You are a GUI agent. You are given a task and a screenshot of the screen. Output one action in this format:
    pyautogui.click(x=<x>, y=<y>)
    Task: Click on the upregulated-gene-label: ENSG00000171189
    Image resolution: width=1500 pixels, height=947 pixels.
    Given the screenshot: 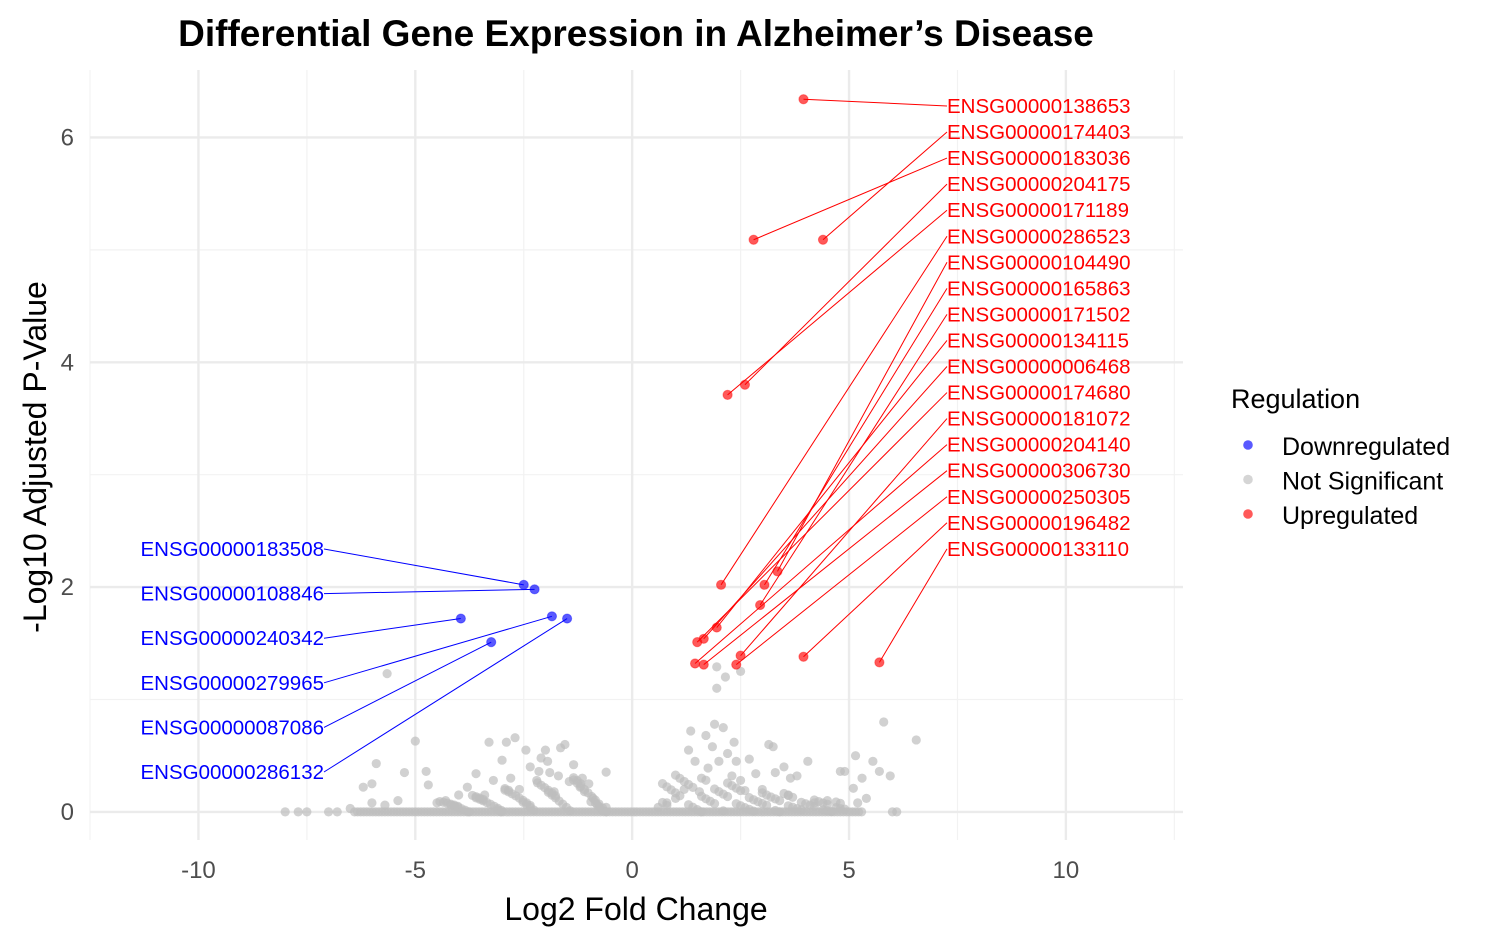 What is the action you would take?
    pyautogui.click(x=1038, y=210)
    